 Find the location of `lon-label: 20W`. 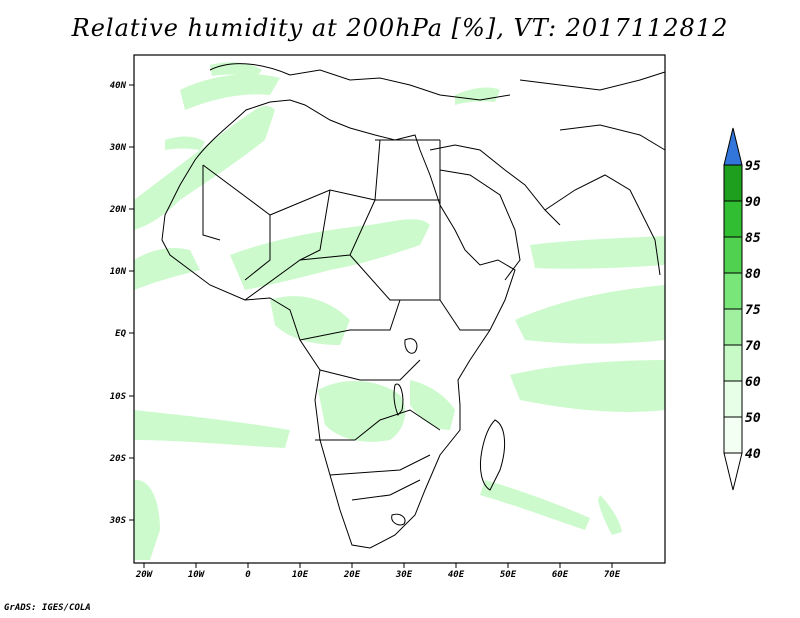

lon-label: 20W is located at coordinates (144, 575).